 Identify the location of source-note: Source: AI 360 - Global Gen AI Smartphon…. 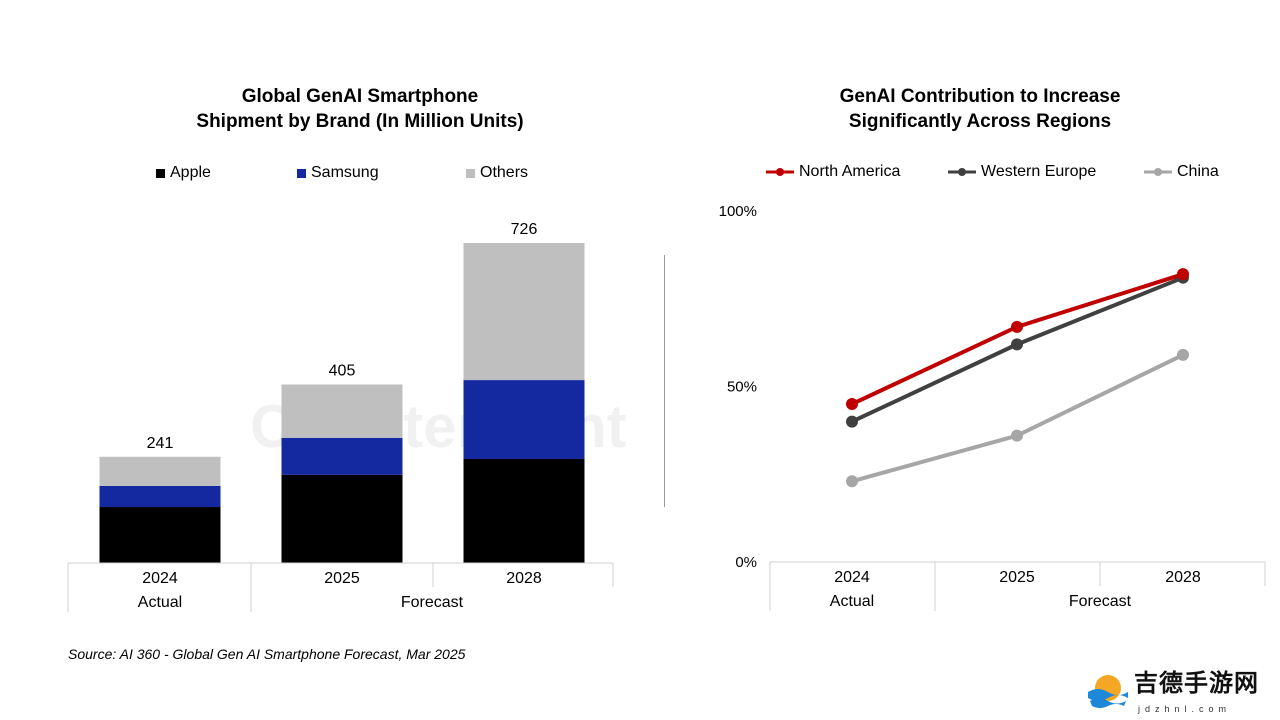
(267, 654).